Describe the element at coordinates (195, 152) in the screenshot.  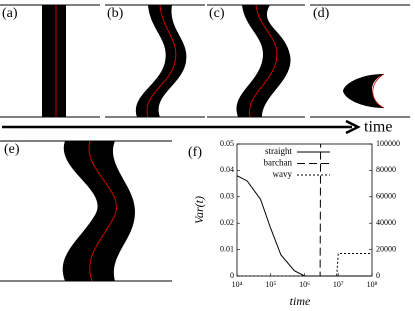
I see `panel-label: (f)` at that location.